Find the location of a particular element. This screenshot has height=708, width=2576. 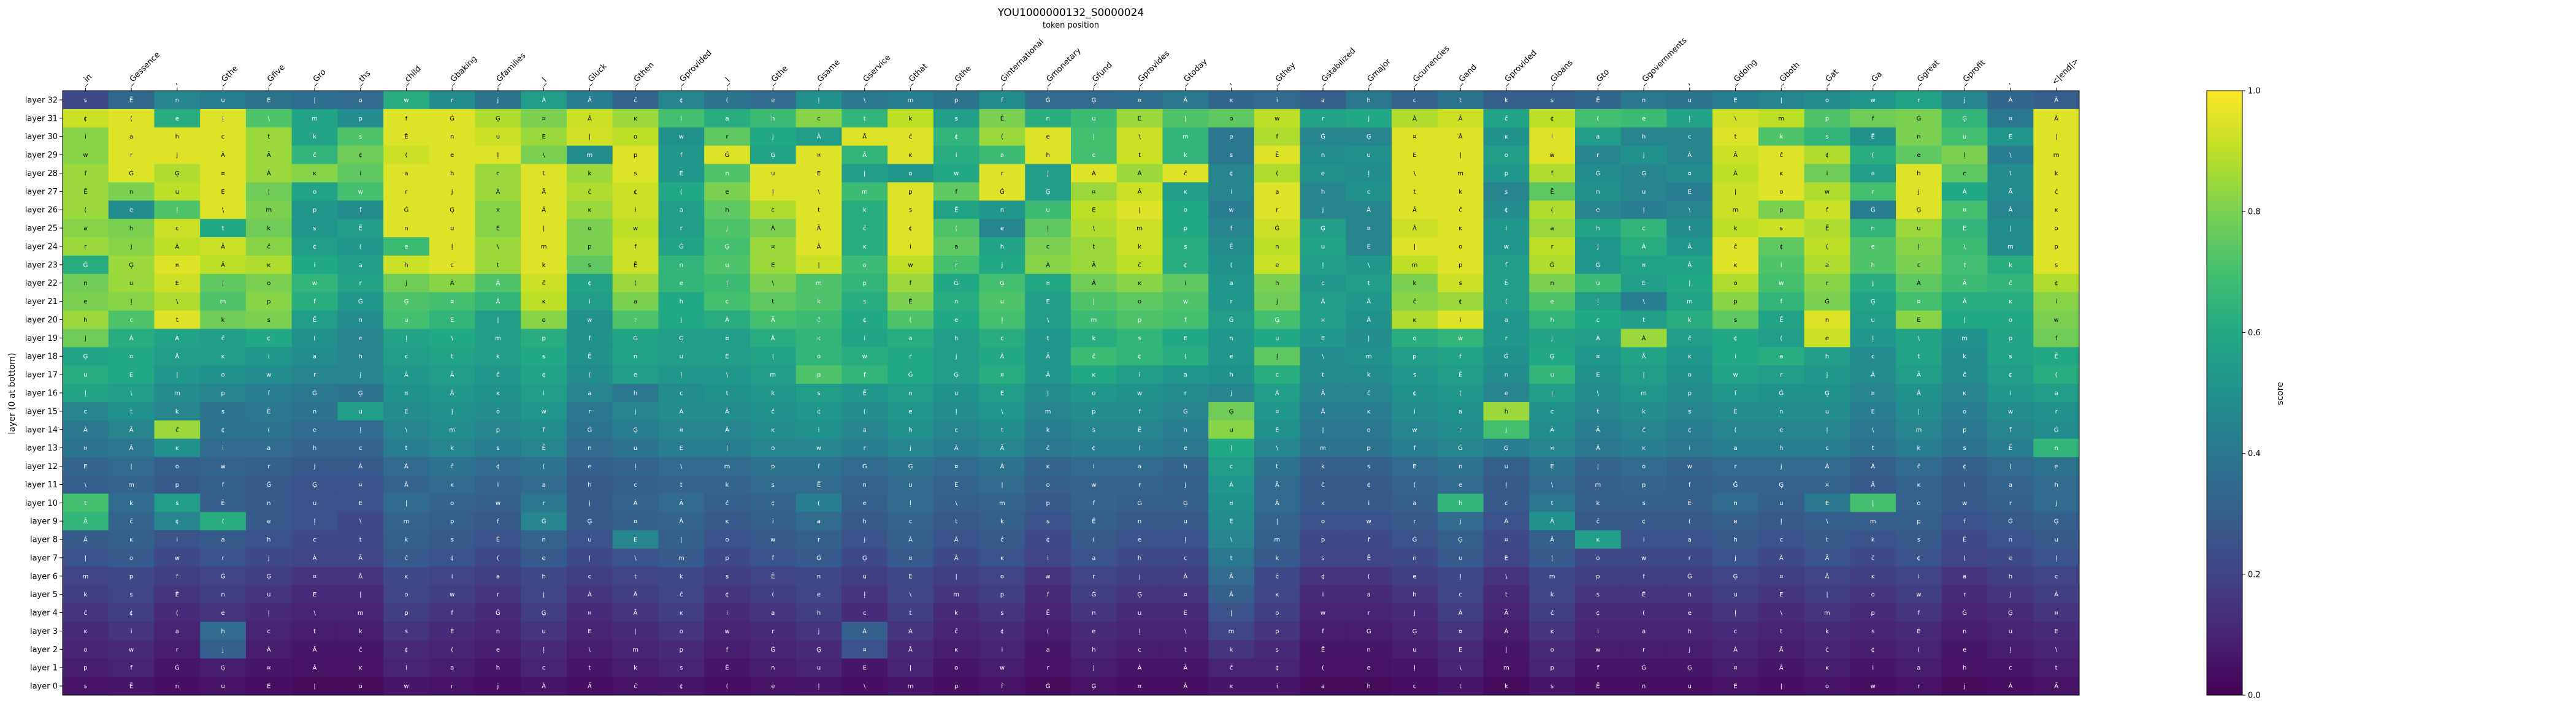

heatmap-cell-glyph: Ģ is located at coordinates (406, 302).